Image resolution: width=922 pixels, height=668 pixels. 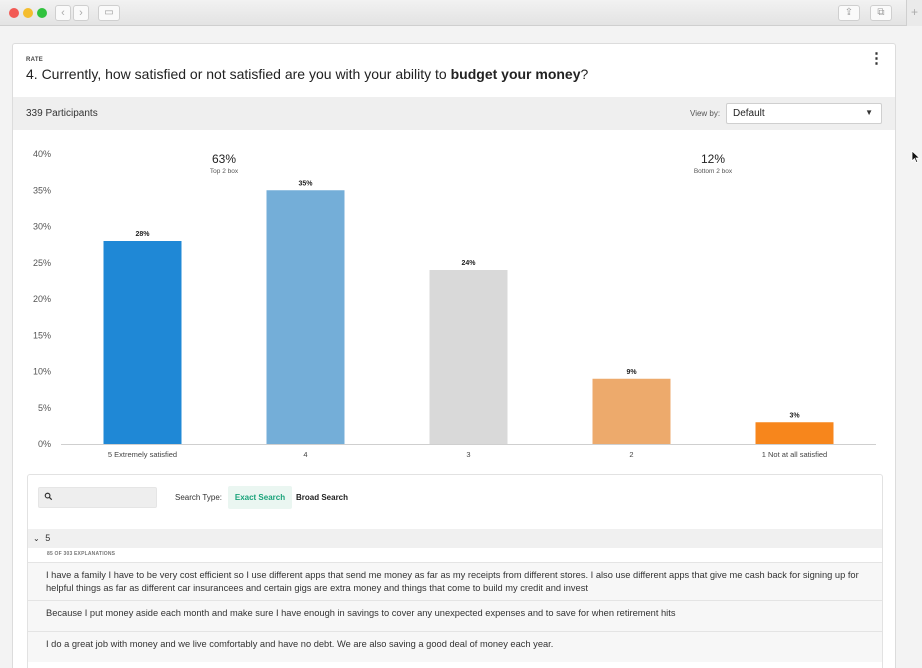 What do you see at coordinates (461, 13) in the screenshot?
I see `window-titlebar: ‹ › ▭ ⇪ ⧉ +` at bounding box center [461, 13].